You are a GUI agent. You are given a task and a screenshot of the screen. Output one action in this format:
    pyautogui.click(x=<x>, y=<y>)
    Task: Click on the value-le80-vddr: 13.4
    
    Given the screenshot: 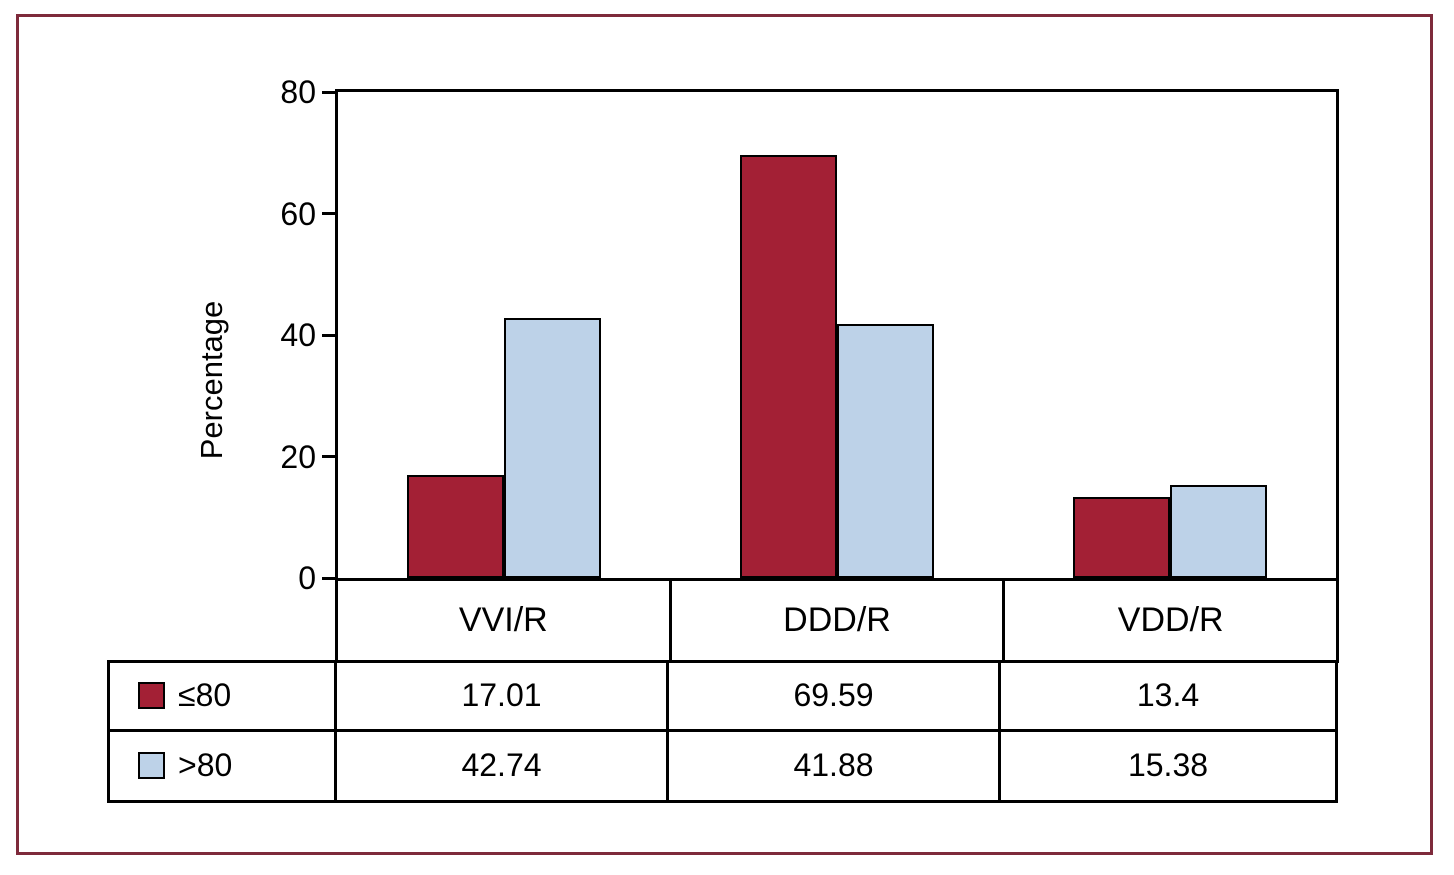 What is the action you would take?
    pyautogui.click(x=1168, y=697)
    